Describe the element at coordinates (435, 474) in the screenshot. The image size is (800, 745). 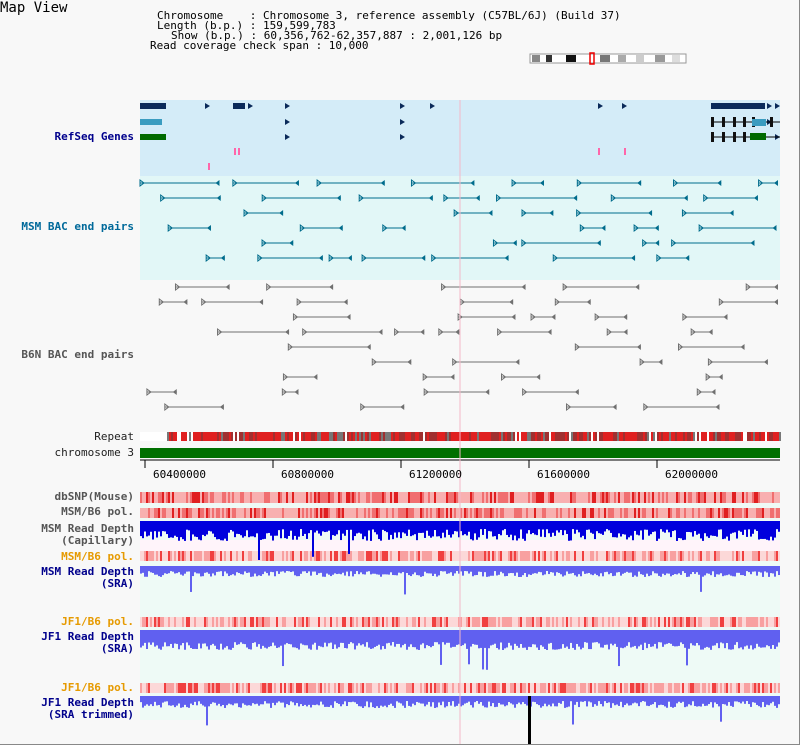
I see `axis-tick-label: 61200000` at that location.